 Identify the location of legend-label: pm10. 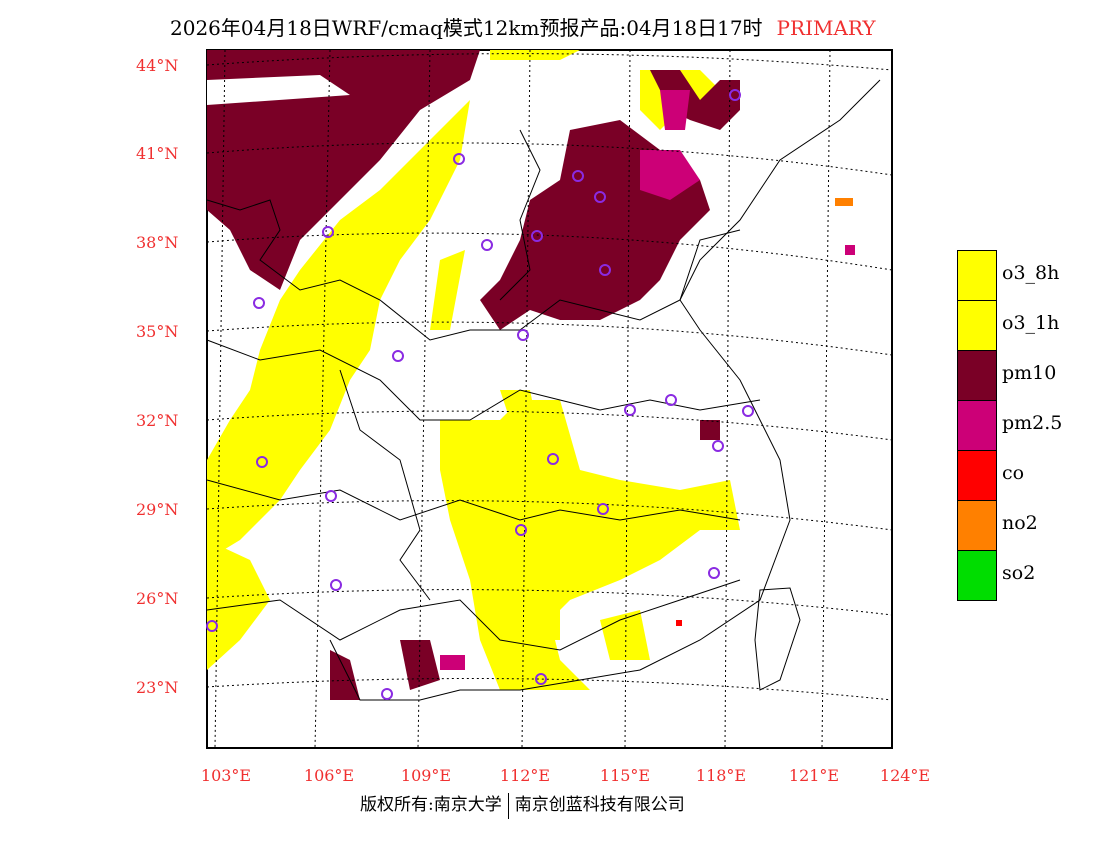
(1029, 373).